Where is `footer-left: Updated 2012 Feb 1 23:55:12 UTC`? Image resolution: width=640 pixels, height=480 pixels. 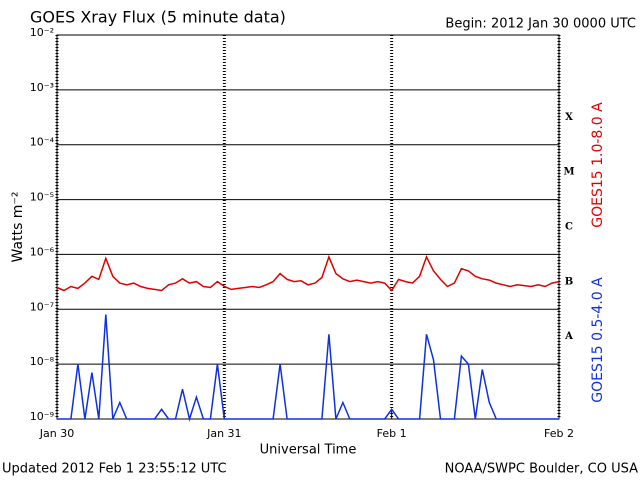 footer-left: Updated 2012 Feb 1 23:55:12 UTC is located at coordinates (114, 469).